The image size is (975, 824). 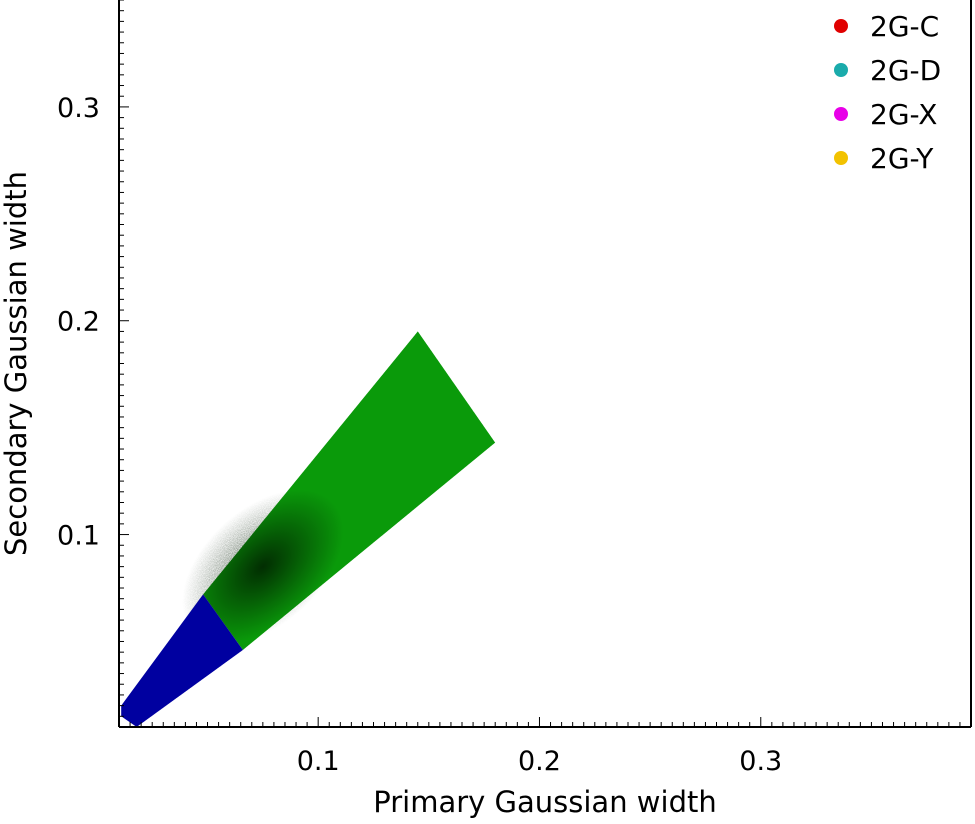 I want to click on y-tick-label: 0.2, so click(x=78, y=322).